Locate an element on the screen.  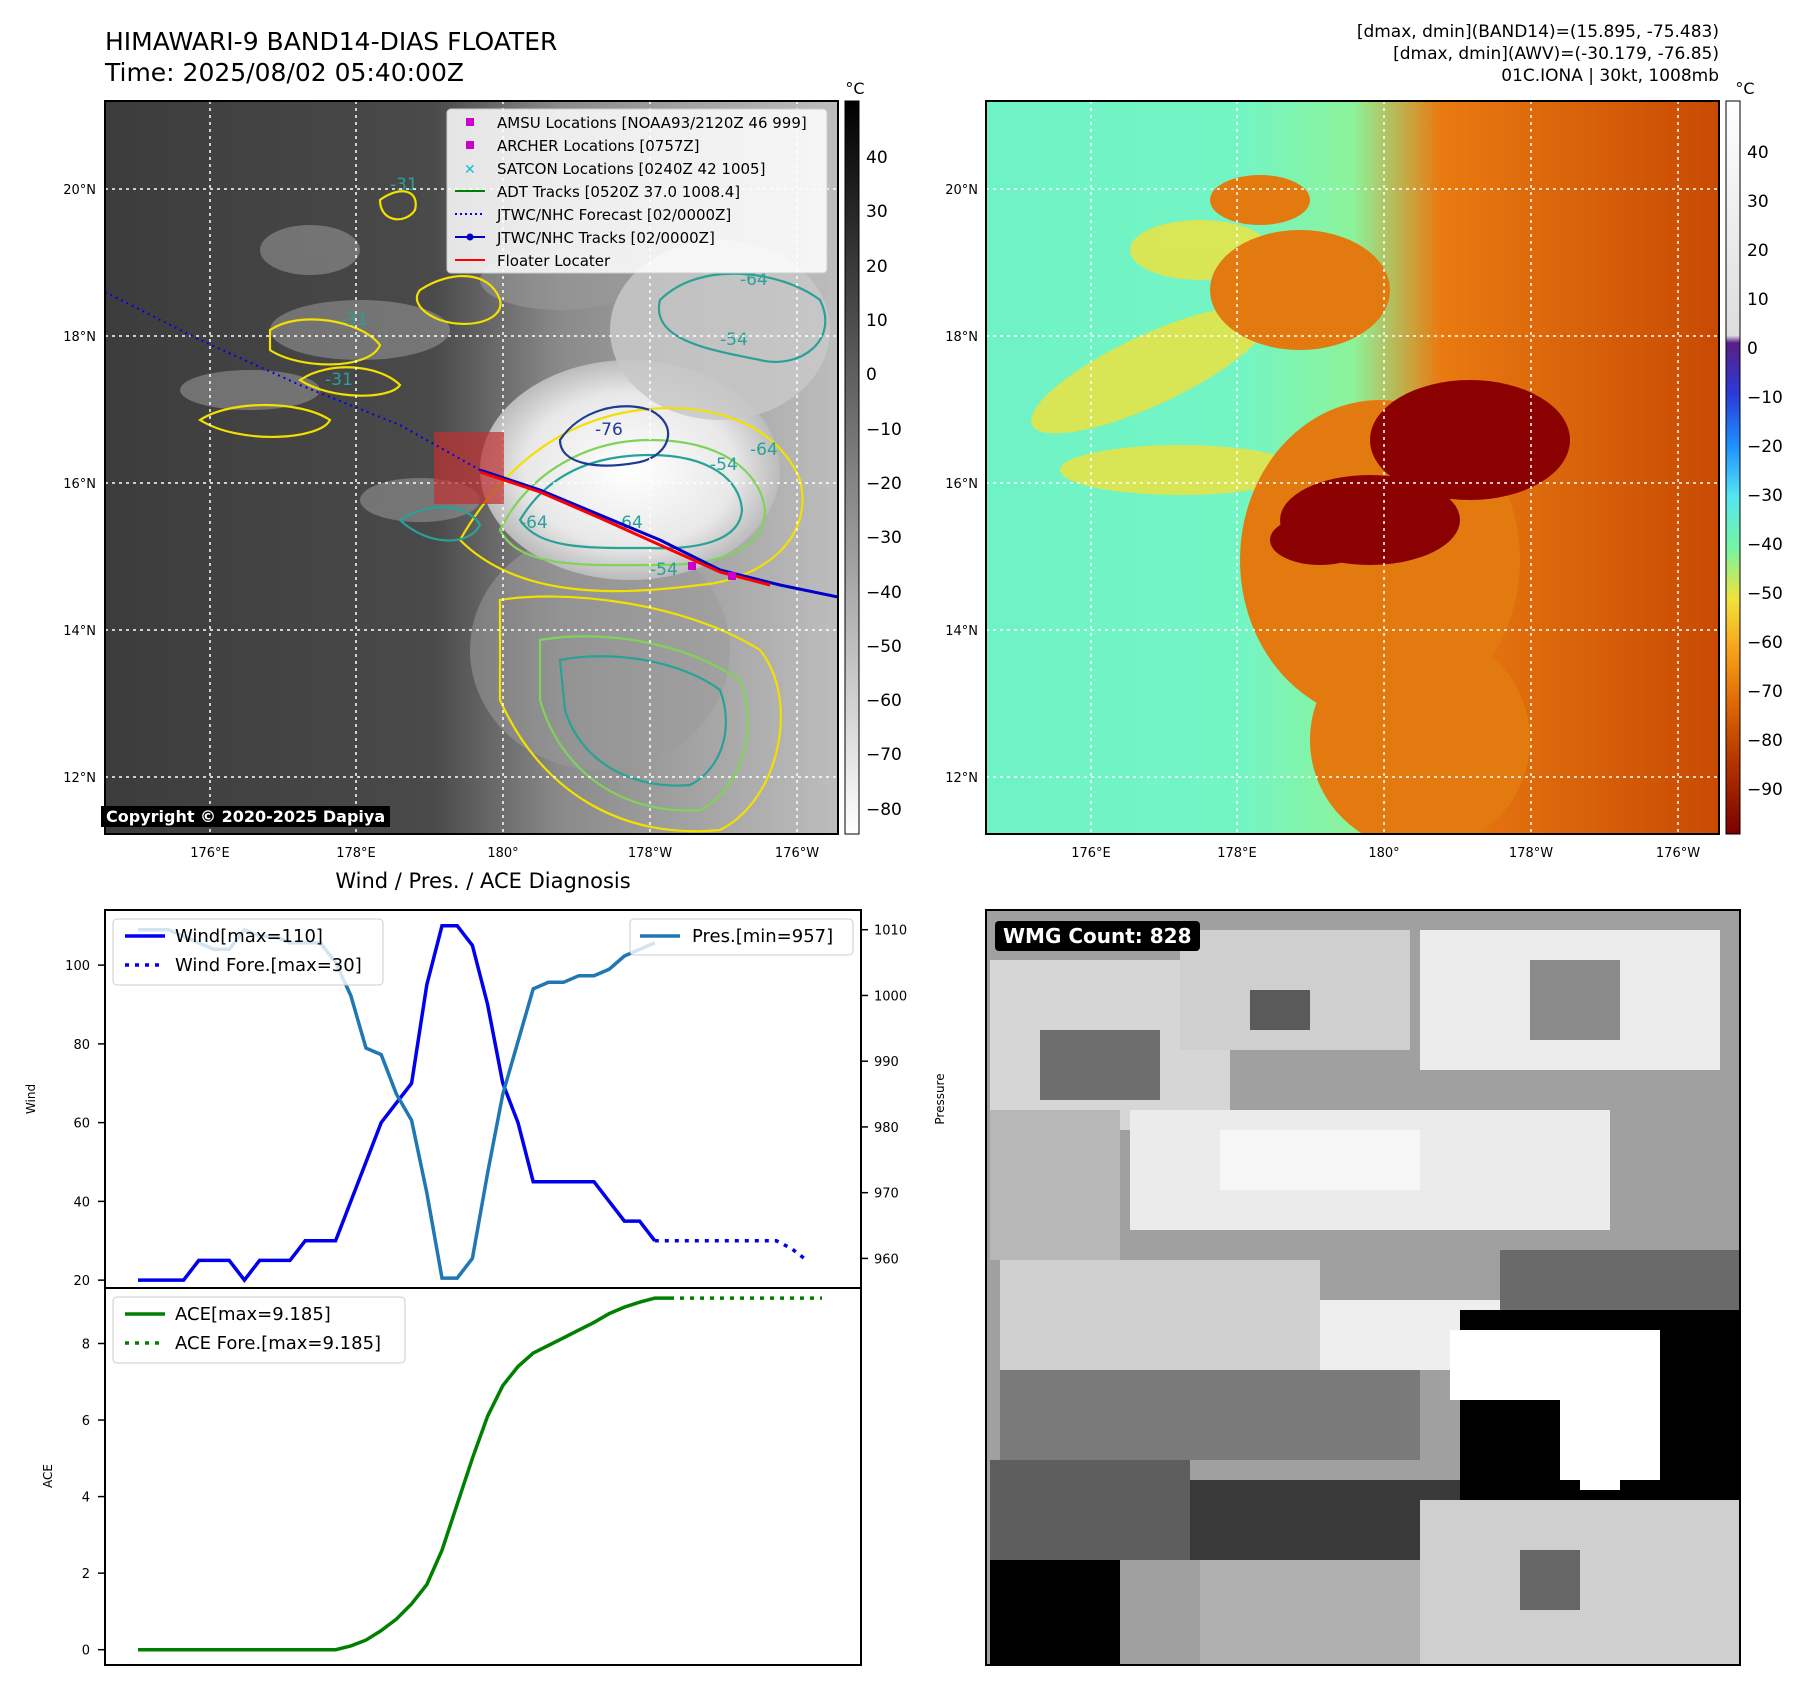
contour-label: -76 is located at coordinates (609, 430).